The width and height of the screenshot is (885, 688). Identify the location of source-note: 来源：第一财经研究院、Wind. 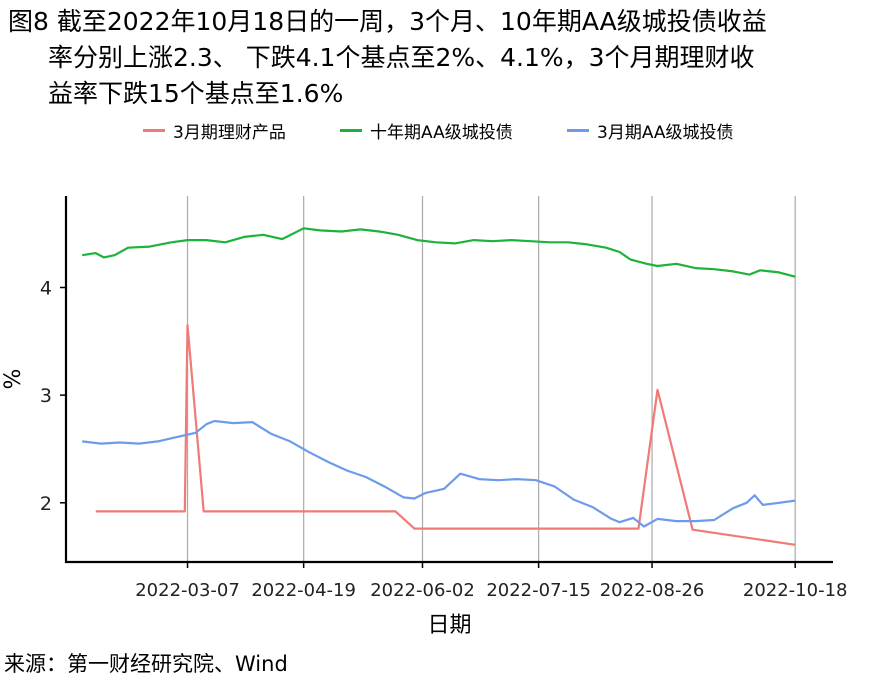
(146, 664).